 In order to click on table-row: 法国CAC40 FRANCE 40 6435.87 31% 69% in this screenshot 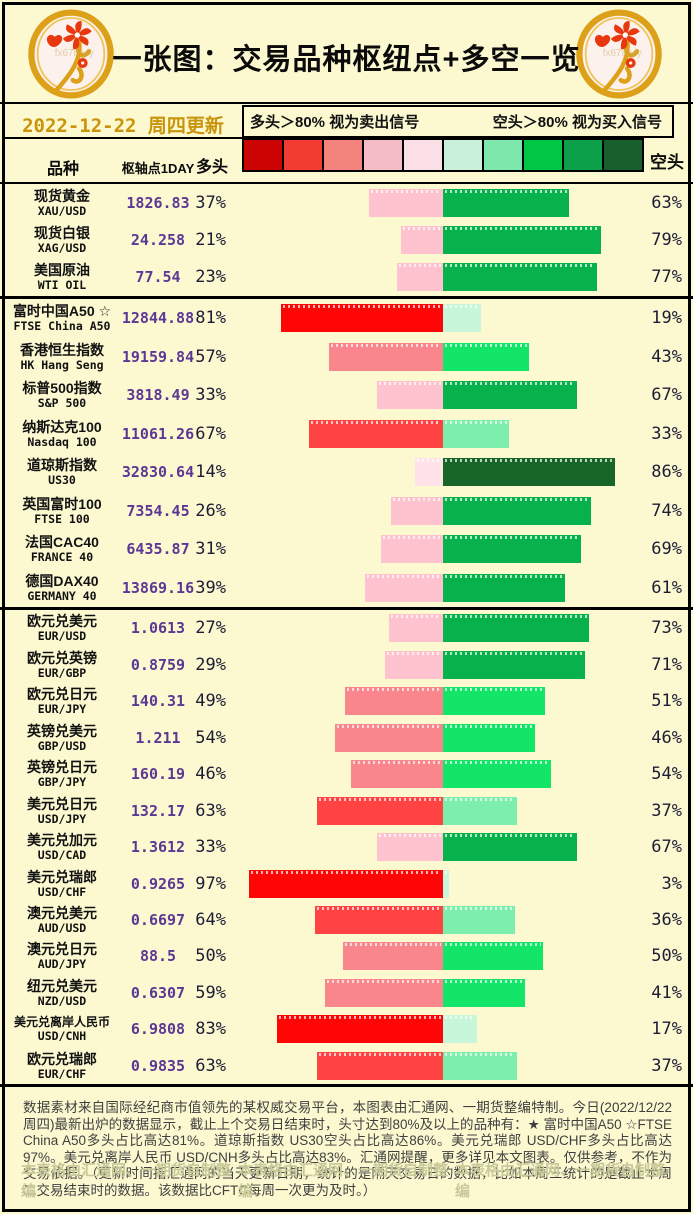, I will do `click(346, 549)`.